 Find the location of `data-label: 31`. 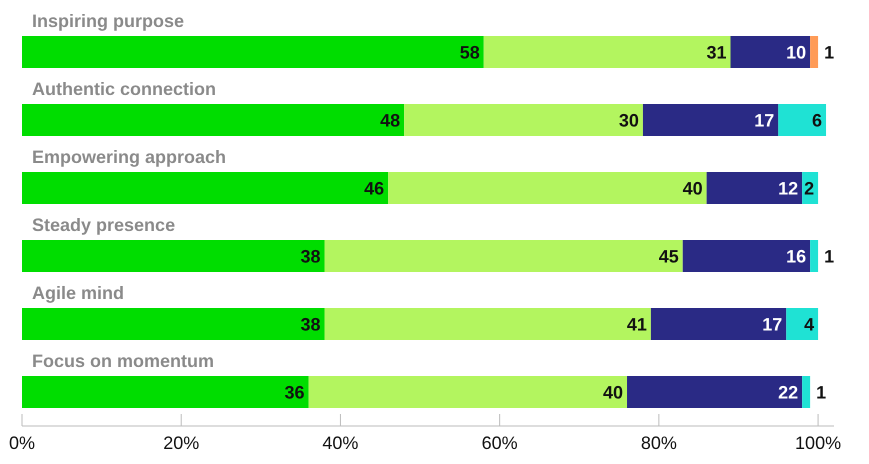

data-label: 31 is located at coordinates (716, 52).